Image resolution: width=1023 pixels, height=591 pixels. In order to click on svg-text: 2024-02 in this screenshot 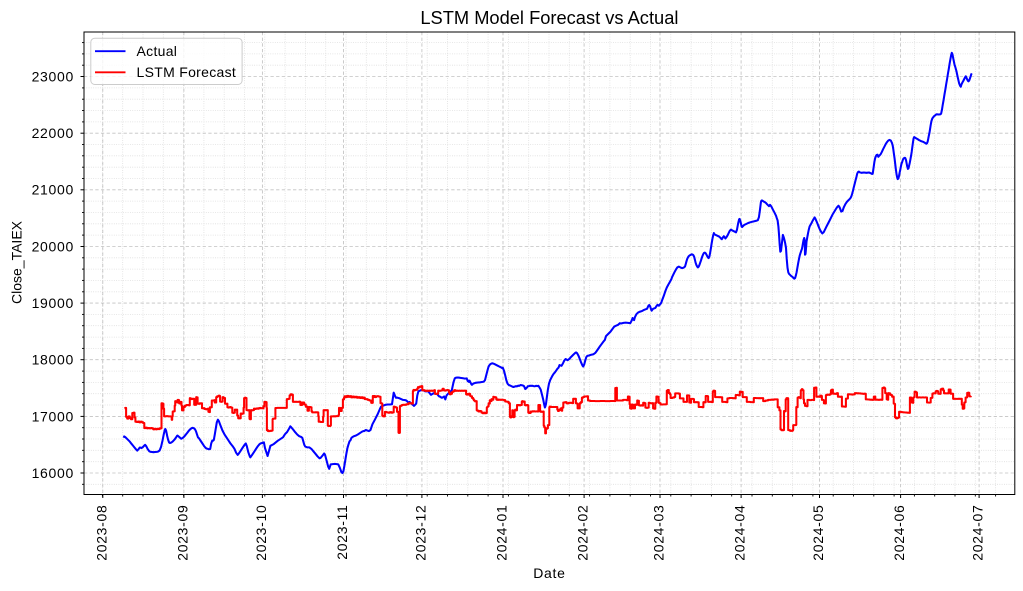, I will do `click(583, 533)`.